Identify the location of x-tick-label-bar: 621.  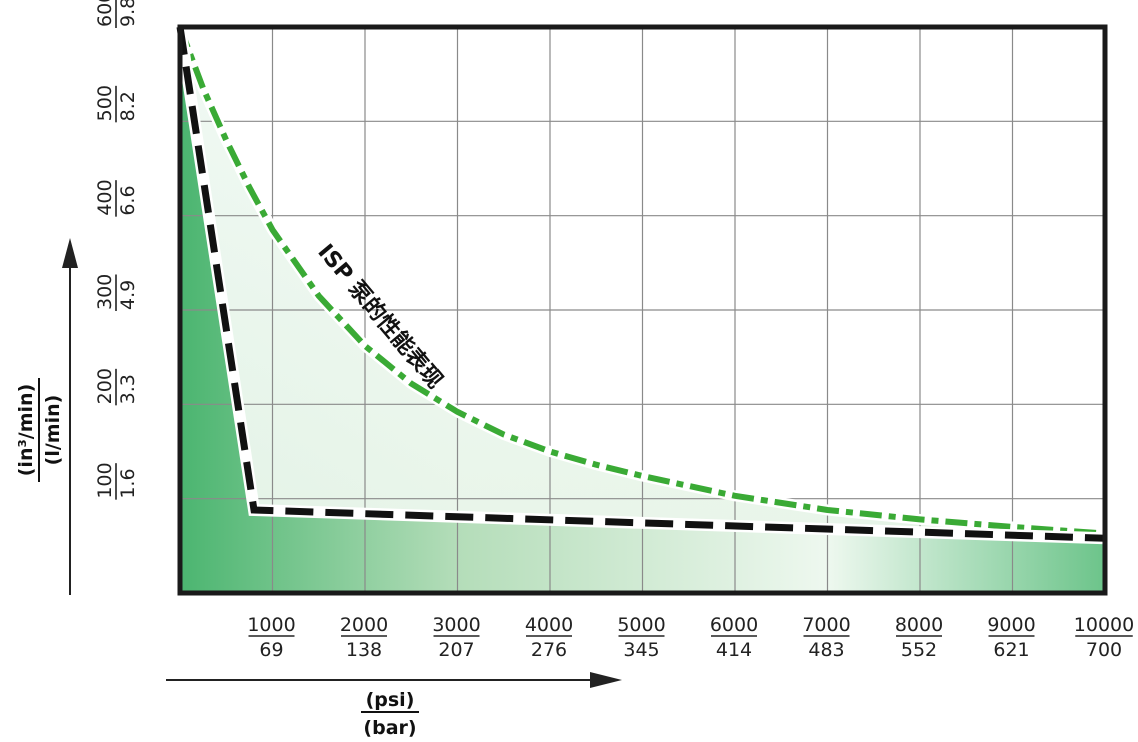
(1011, 650).